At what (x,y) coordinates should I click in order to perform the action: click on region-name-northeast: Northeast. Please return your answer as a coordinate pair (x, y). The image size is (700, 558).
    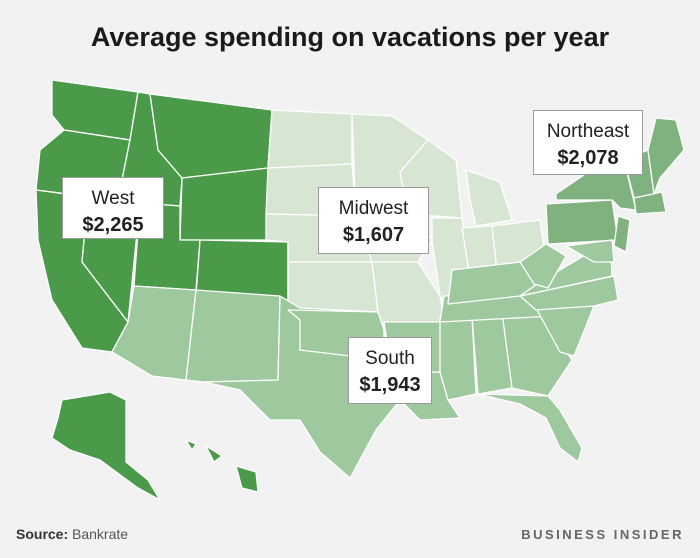
    Looking at the image, I should click on (588, 131).